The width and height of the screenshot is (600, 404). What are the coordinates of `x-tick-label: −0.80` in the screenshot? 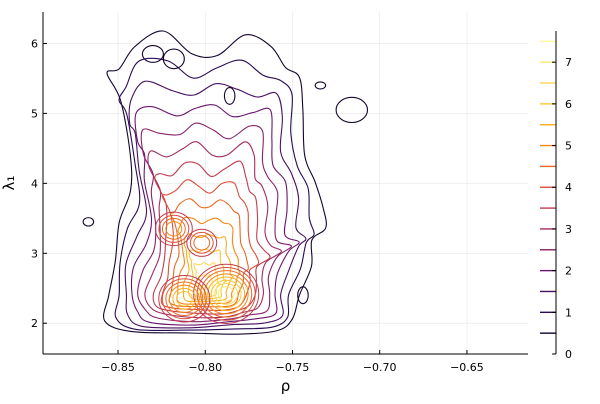 It's located at (205, 367).